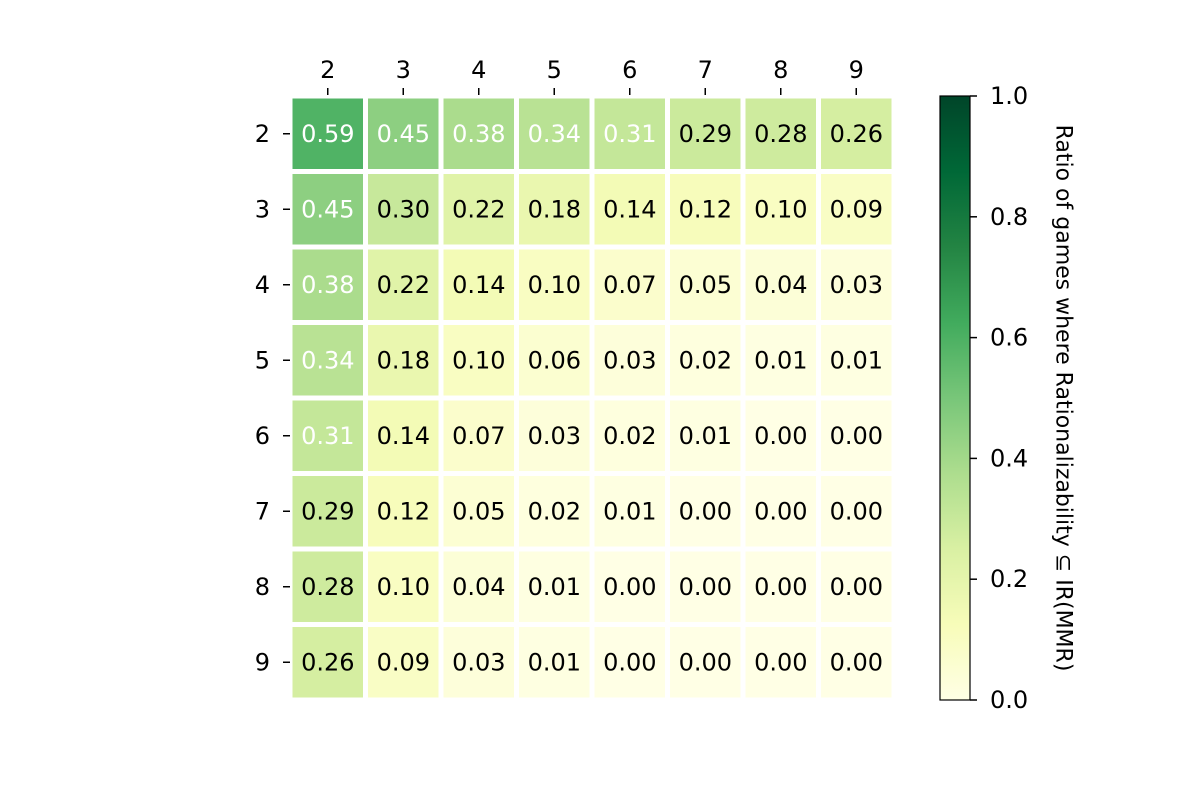 The width and height of the screenshot is (1200, 805). I want to click on heatmap-cell-r9-c7, so click(705, 662).